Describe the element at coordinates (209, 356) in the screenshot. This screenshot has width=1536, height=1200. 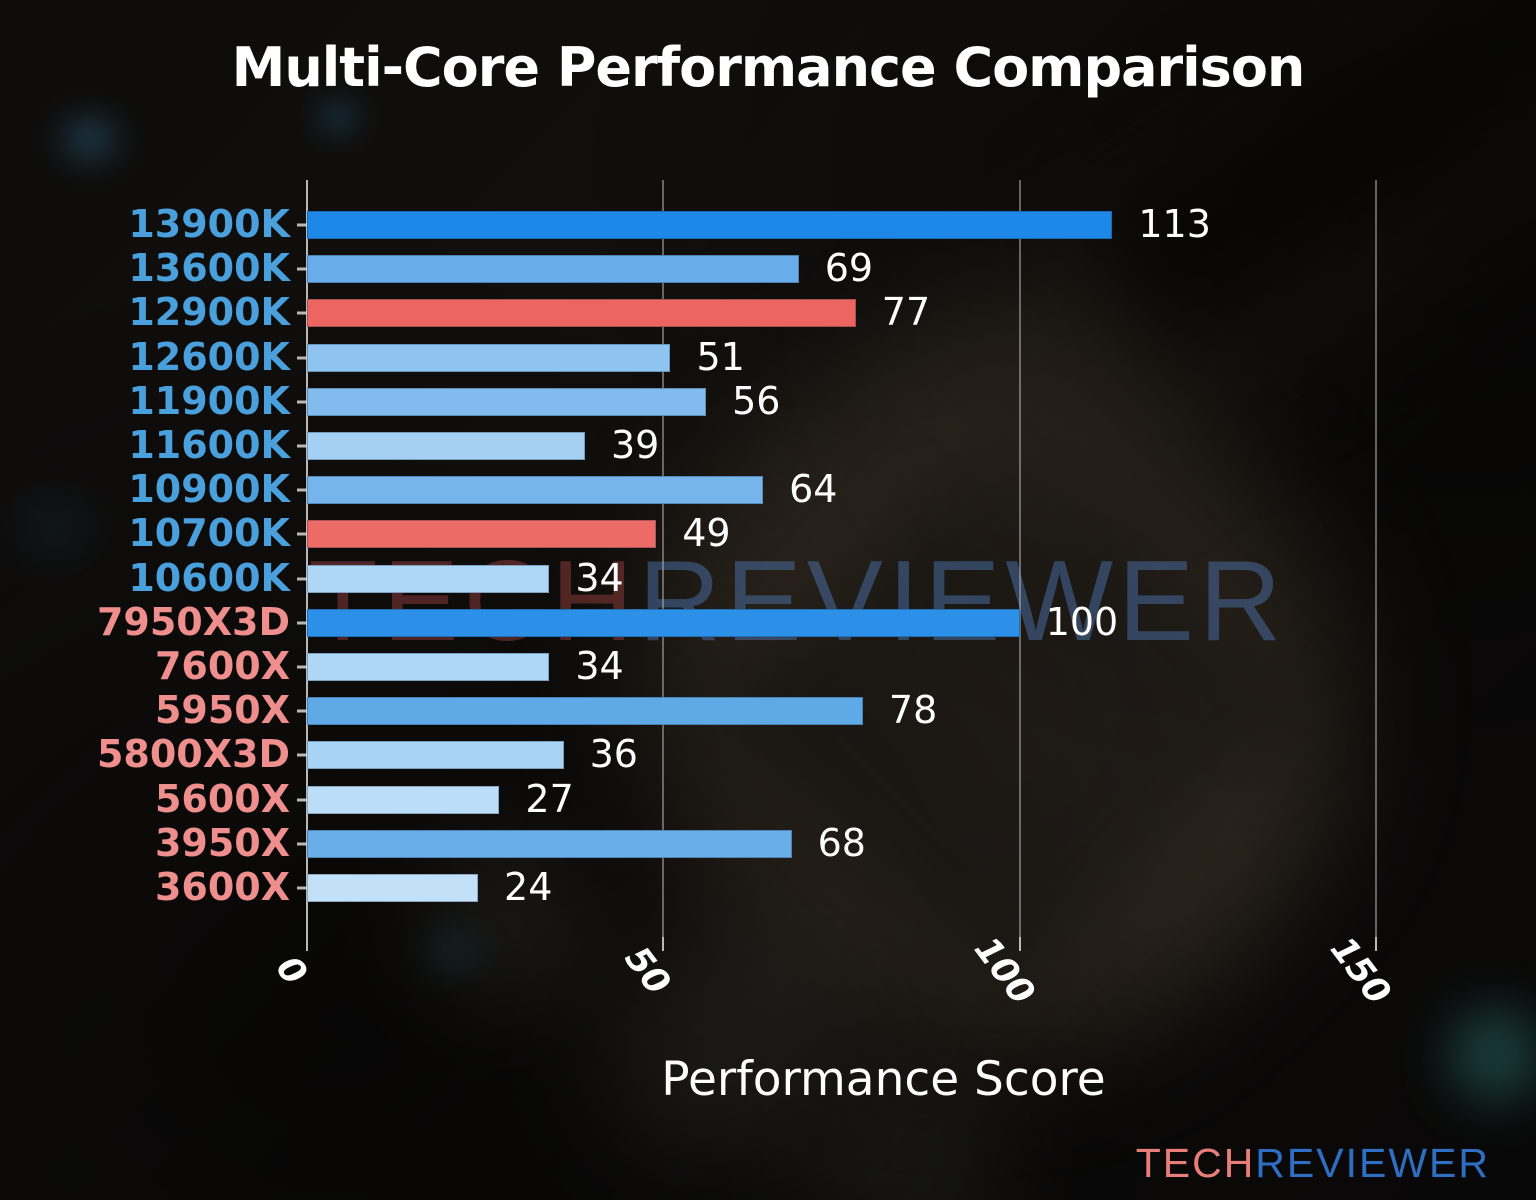
I see `category-label: 12600K` at that location.